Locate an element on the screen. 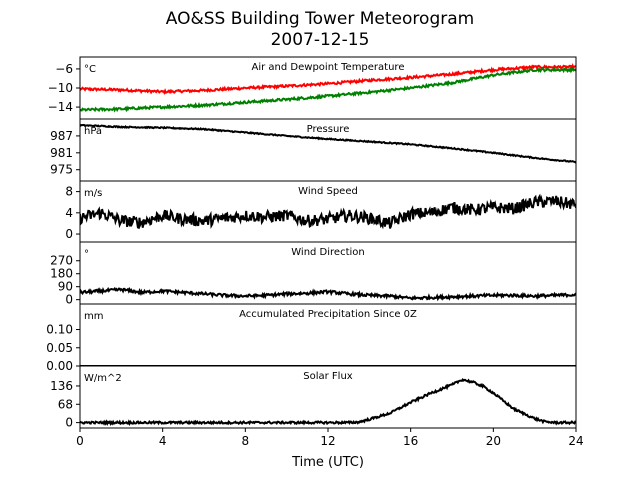  figure-title-line2: 2007-12-15 is located at coordinates (320, 40).